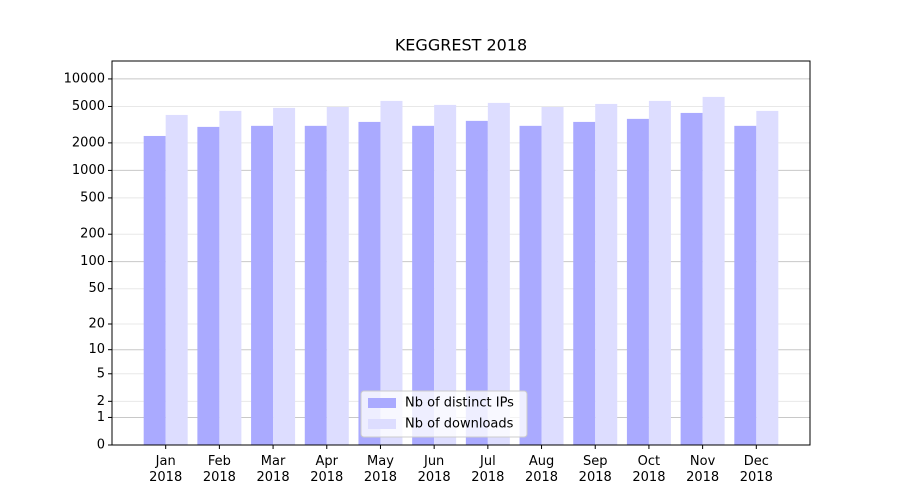 This screenshot has width=900, height=500. I want to click on x-tick-label: Jun 2018, so click(434, 469).